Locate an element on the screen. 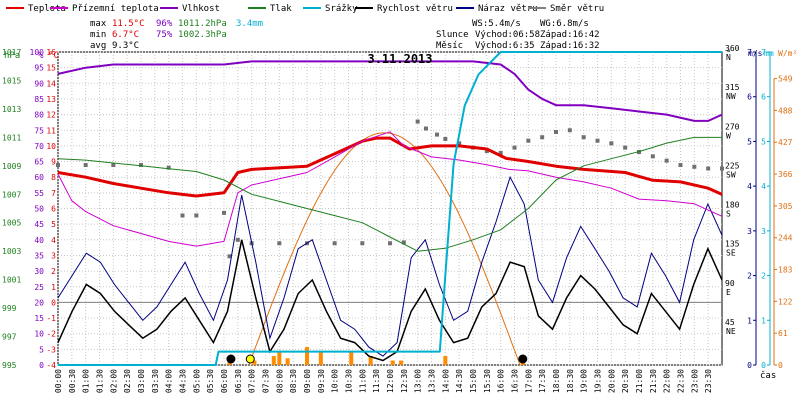 This screenshot has height=400, width=800. hum-tick: 70 is located at coordinates (39, 146).